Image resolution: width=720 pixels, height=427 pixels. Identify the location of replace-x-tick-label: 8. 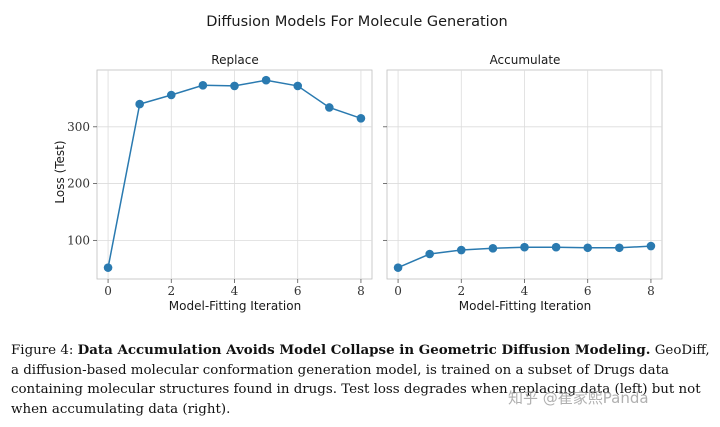
(361, 291).